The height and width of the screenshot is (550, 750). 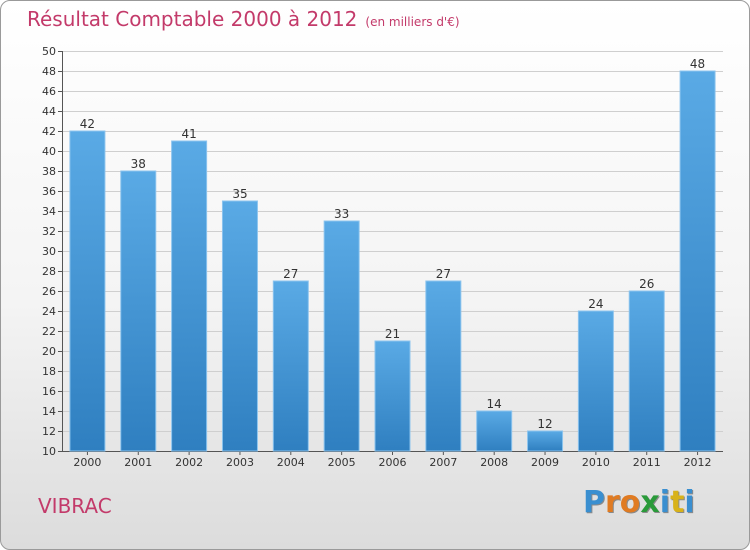 I want to click on y-tick-label: 44, so click(x=49, y=111).